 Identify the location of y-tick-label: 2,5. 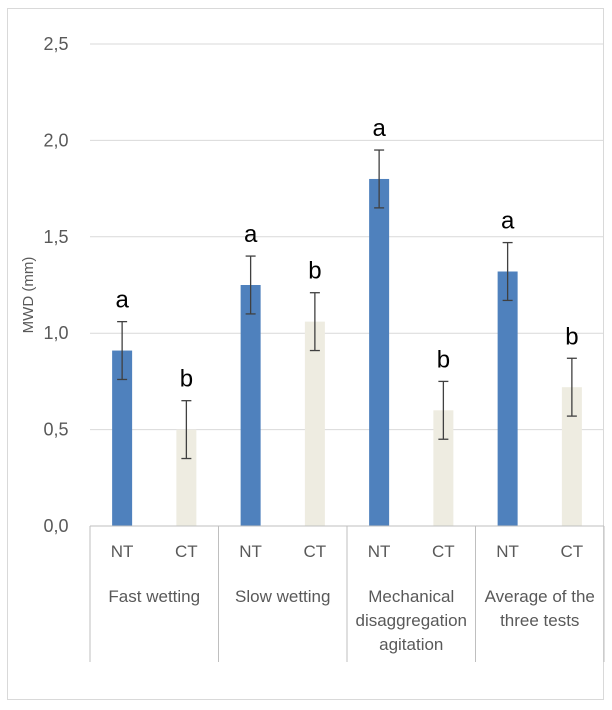
(55, 44).